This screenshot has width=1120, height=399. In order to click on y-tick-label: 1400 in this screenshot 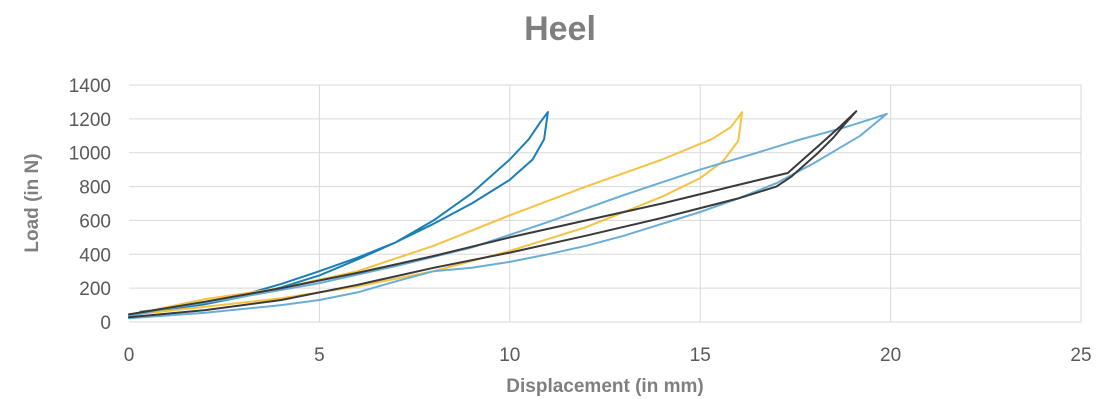, I will do `click(90, 86)`.